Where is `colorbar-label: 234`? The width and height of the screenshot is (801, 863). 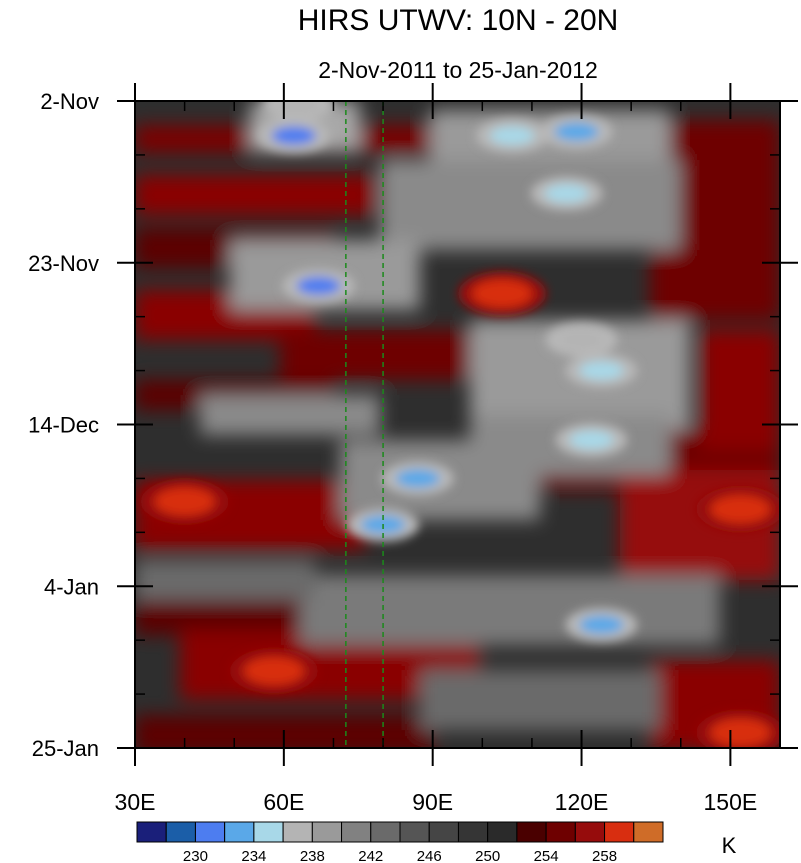 colorbar-label: 234 is located at coordinates (253, 855).